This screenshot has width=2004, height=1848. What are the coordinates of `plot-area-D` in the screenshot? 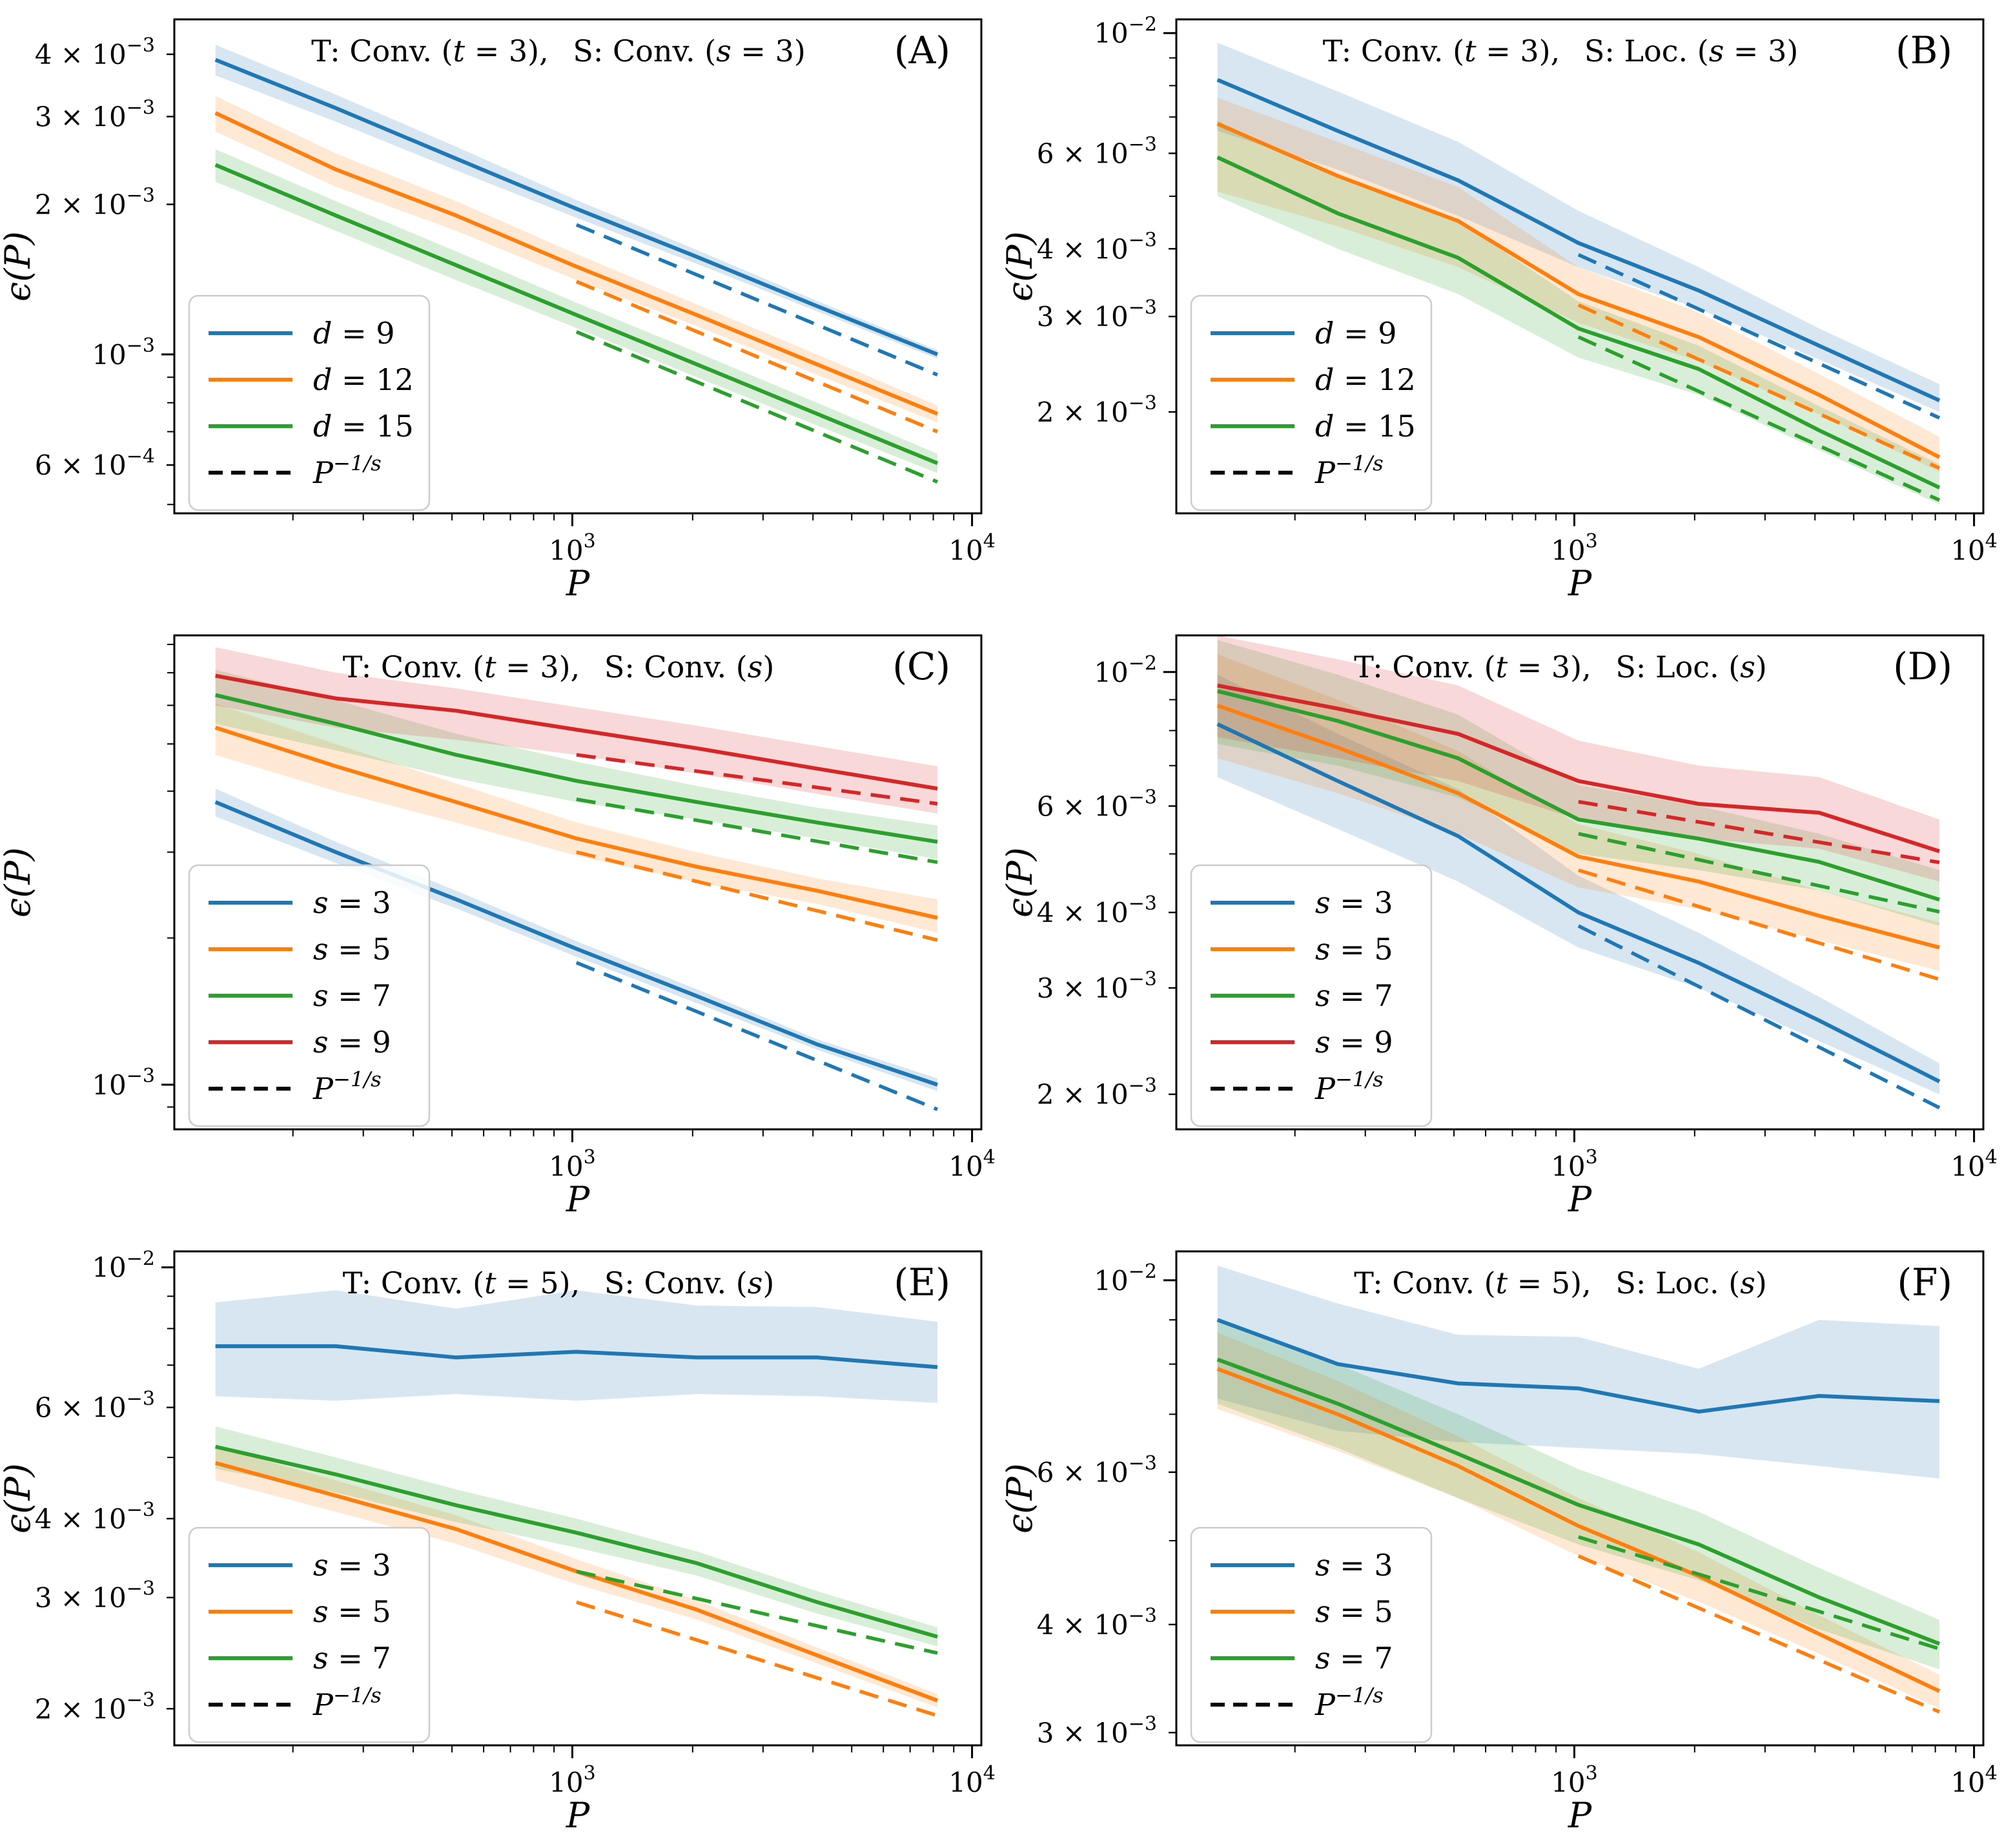 It's located at (1579, 873).